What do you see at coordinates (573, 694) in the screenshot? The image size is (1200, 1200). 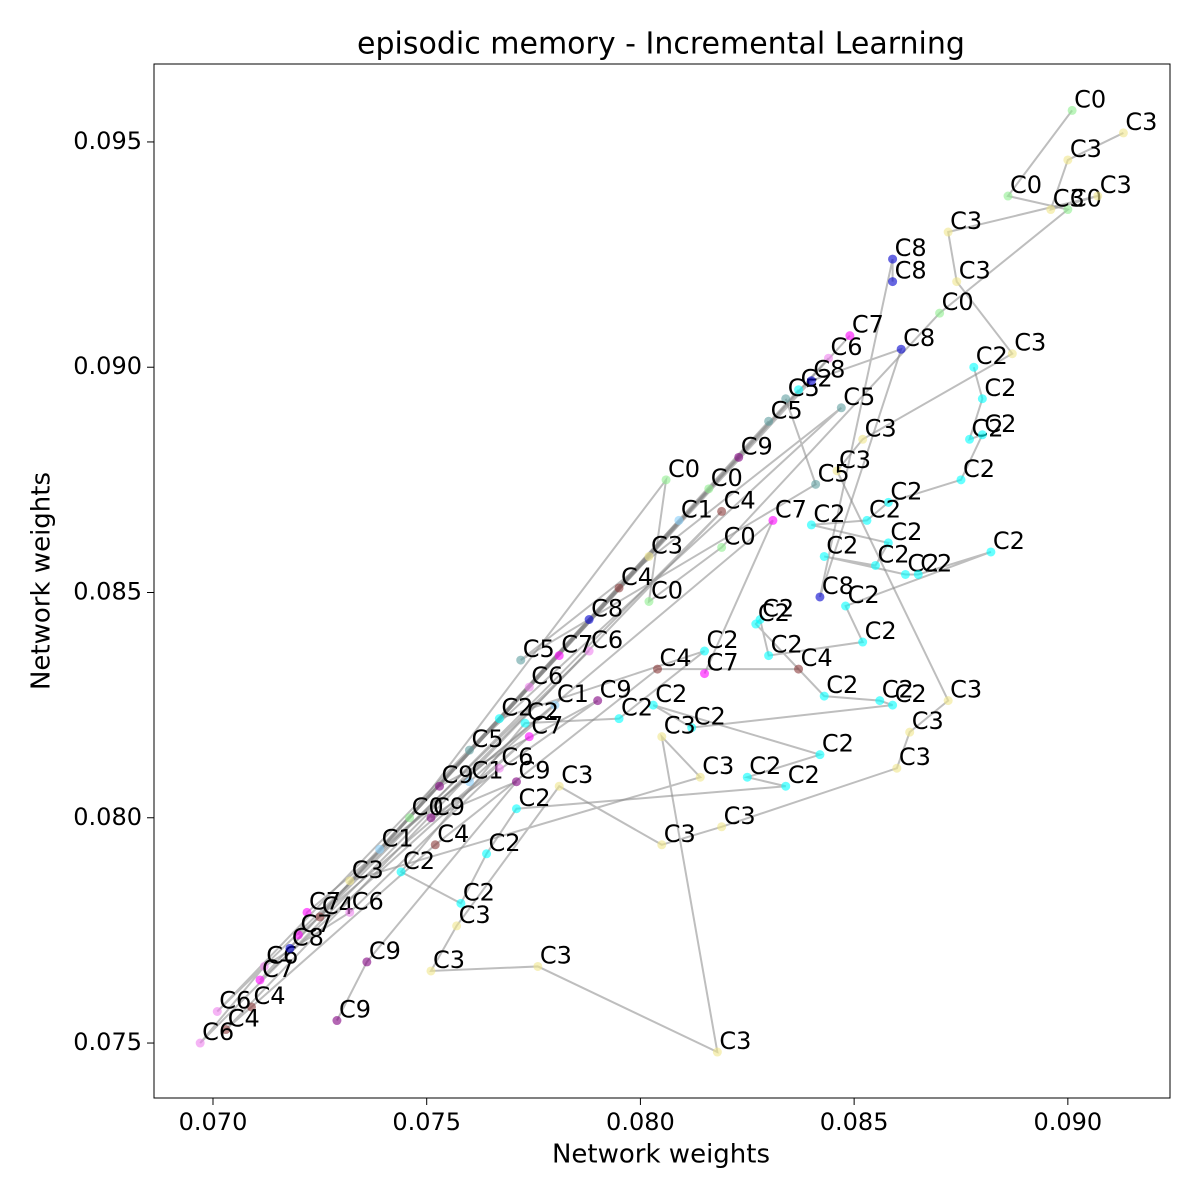 I see `point-label: C1` at bounding box center [573, 694].